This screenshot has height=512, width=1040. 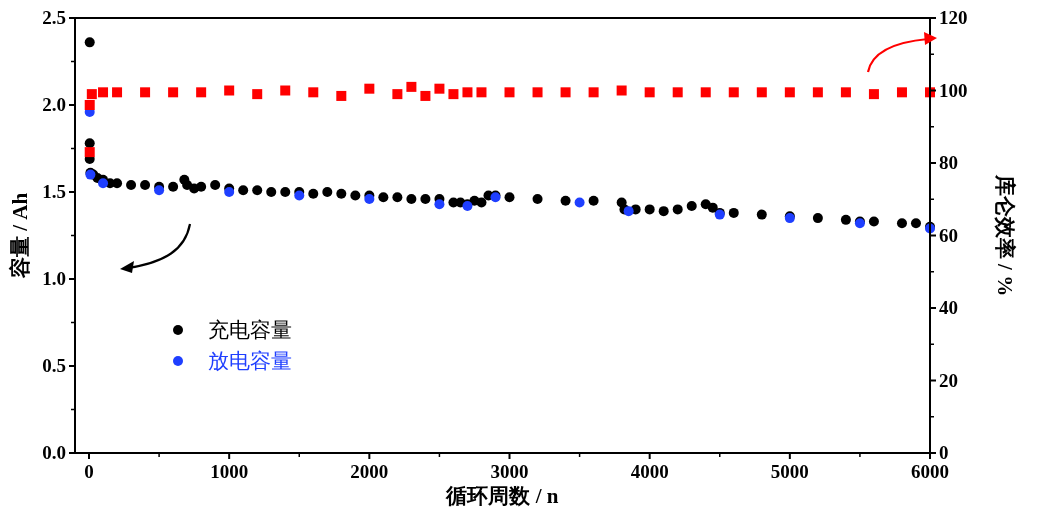 What do you see at coordinates (54, 191) in the screenshot?
I see `y-tick-label: 1.5` at bounding box center [54, 191].